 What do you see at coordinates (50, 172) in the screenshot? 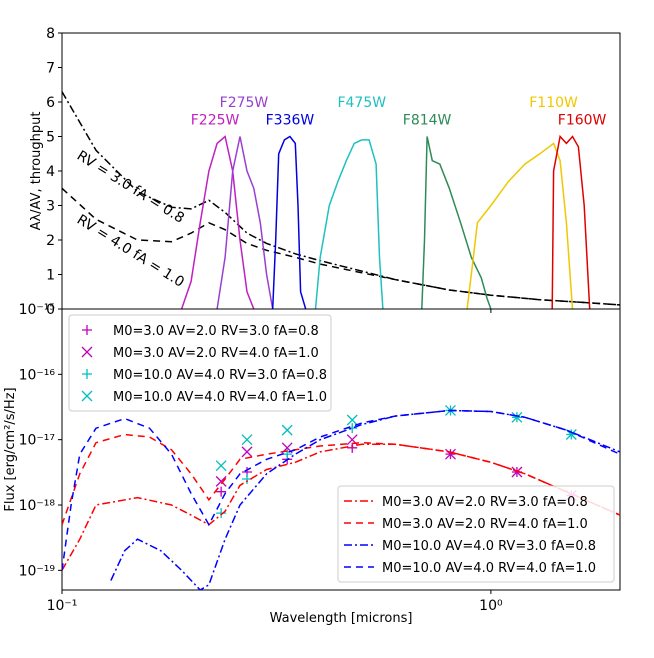
I see `y-tick-label: 4` at bounding box center [50, 172].